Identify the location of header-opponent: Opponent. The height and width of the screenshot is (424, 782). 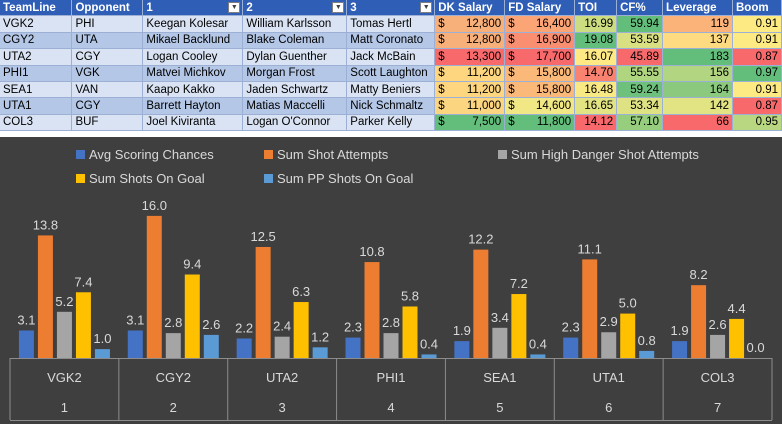
(107, 8).